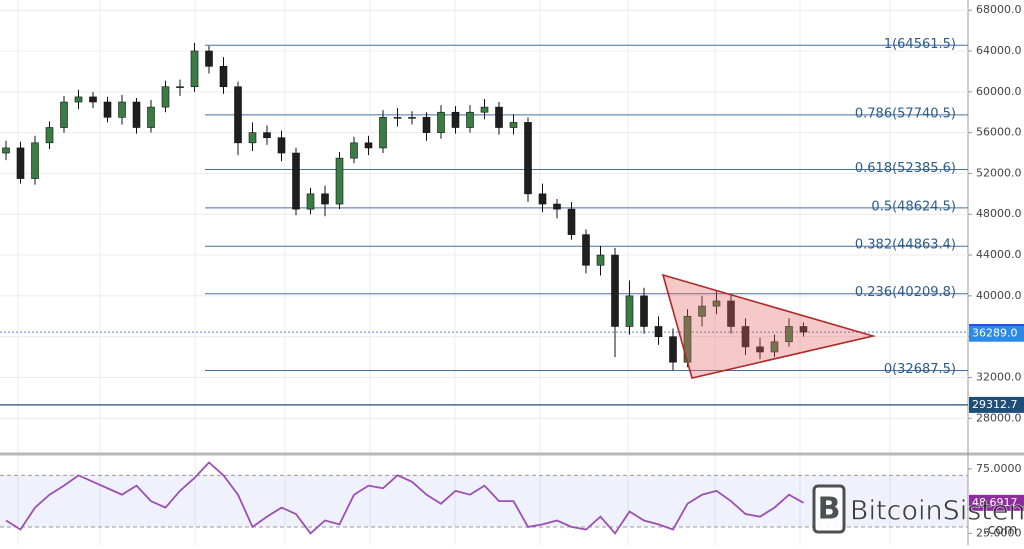 Image resolution: width=1024 pixels, height=549 pixels. I want to click on y-tick-label: 32000.0, so click(999, 376).